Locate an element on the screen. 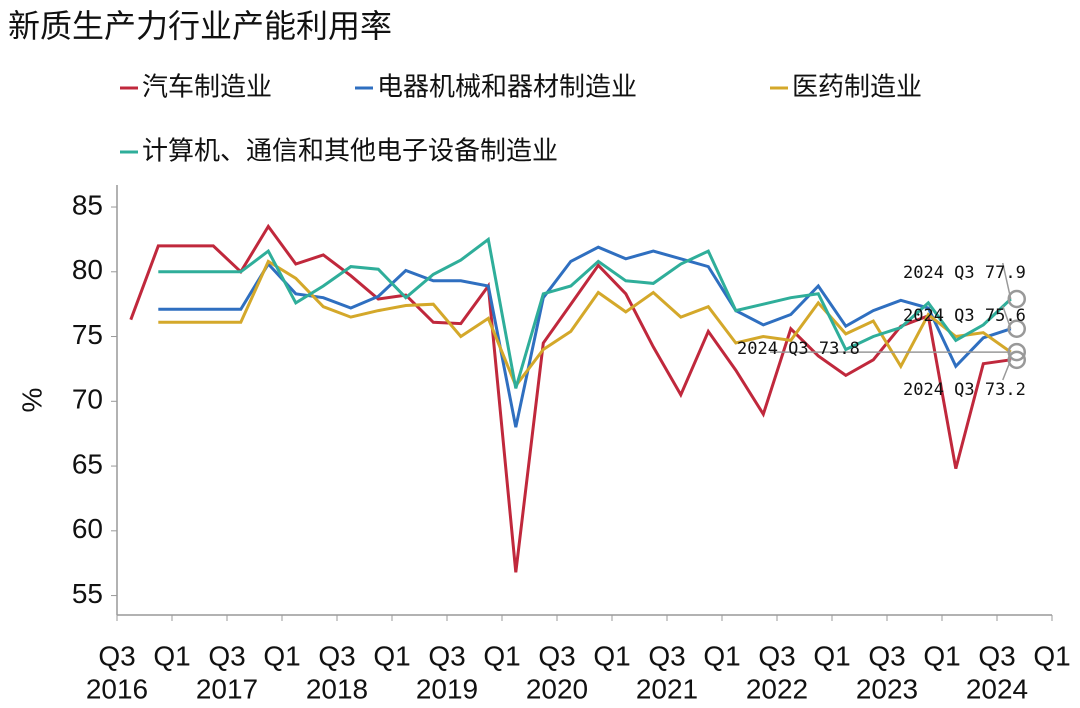  year-label: 2018 is located at coordinates (337, 688).